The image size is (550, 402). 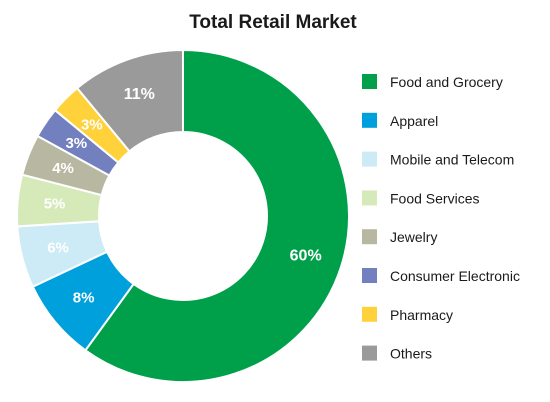 I want to click on slice-label-food-and-grocery: 60%, so click(x=306, y=255).